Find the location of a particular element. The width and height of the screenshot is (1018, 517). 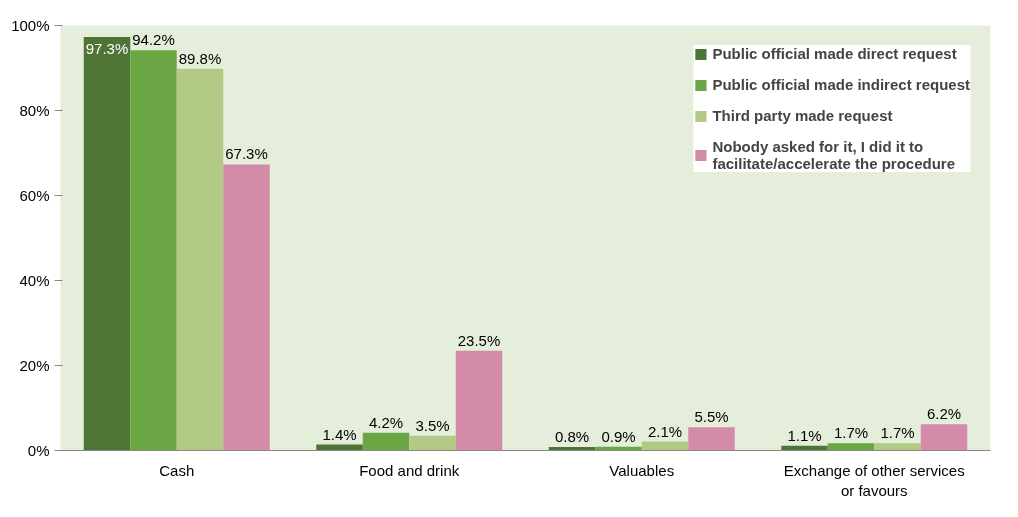

x-tick-label: Valuables is located at coordinates (642, 470).